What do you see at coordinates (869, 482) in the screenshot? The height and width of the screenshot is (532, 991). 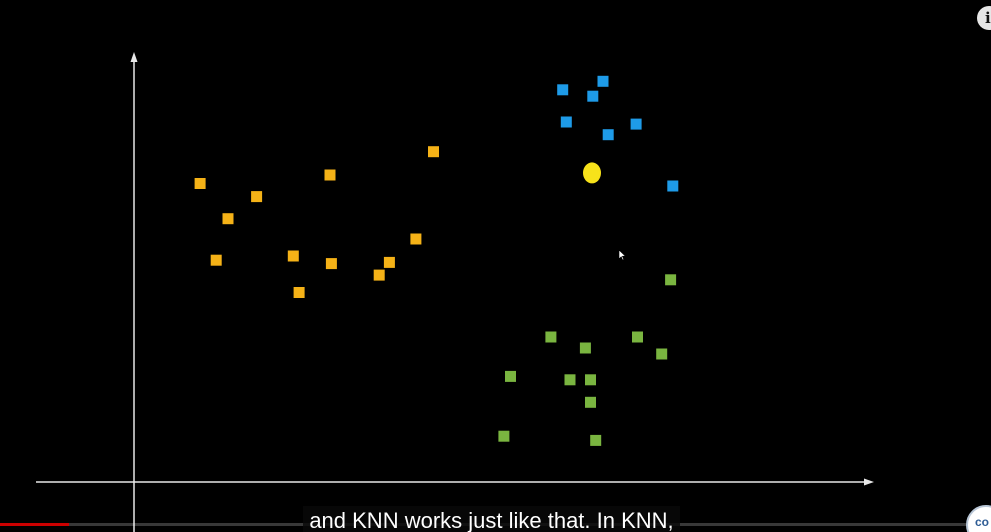 I see `x-axis-arrowhead` at bounding box center [869, 482].